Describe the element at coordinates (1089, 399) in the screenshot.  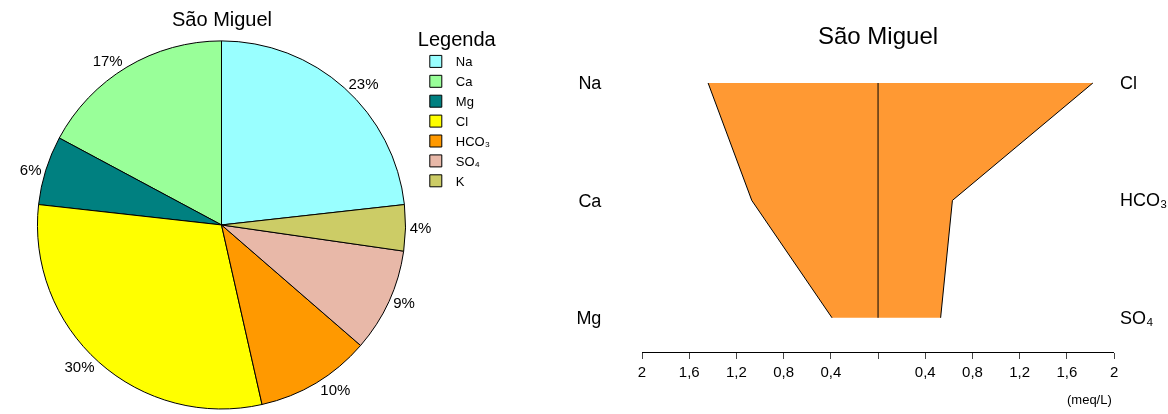
I see `x-axis-title: (meq/L)` at that location.